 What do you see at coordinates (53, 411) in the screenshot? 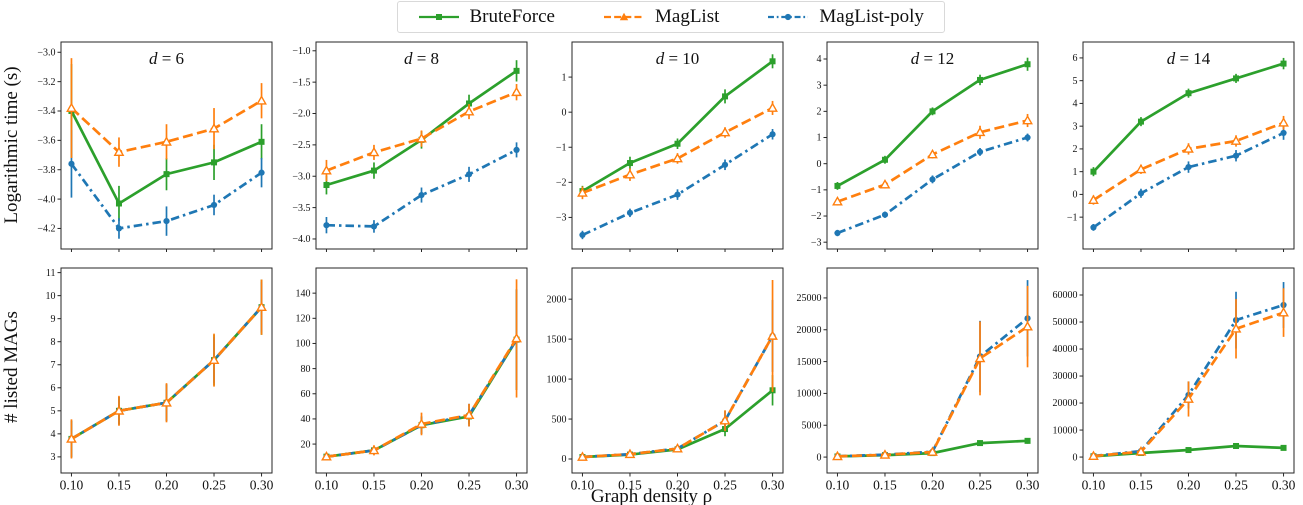
I see `svg-text: 5` at bounding box center [53, 411].